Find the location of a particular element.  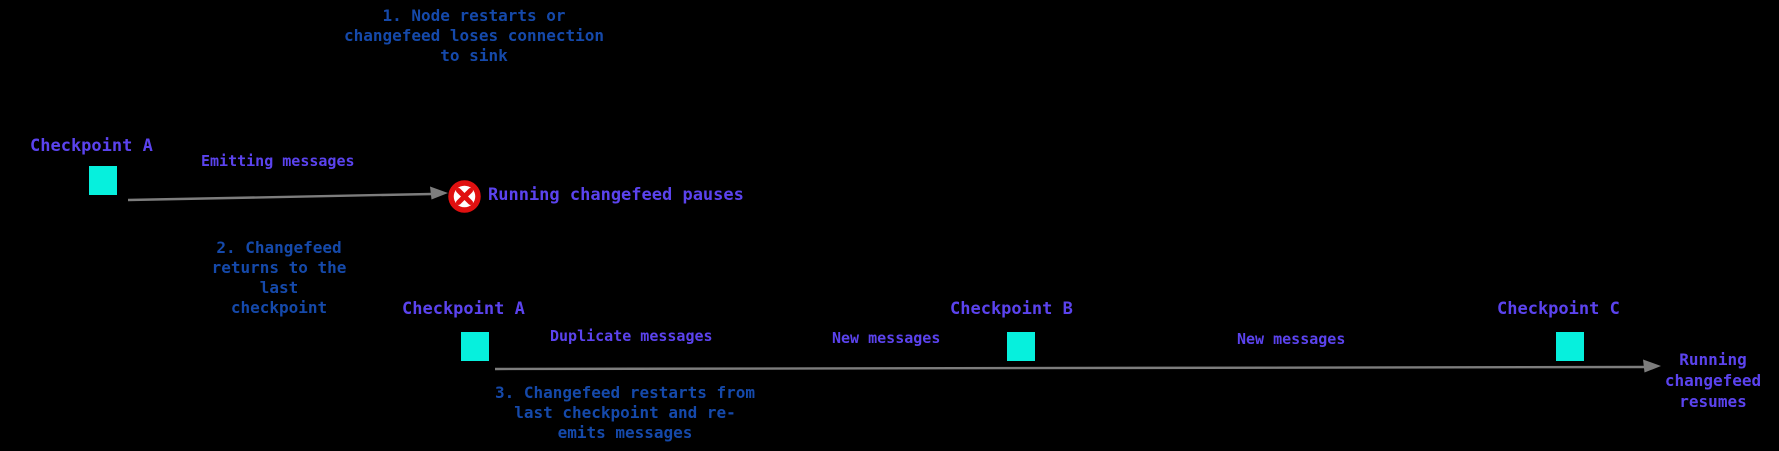

step1-line: changefeed loses connection is located at coordinates (474, 35).